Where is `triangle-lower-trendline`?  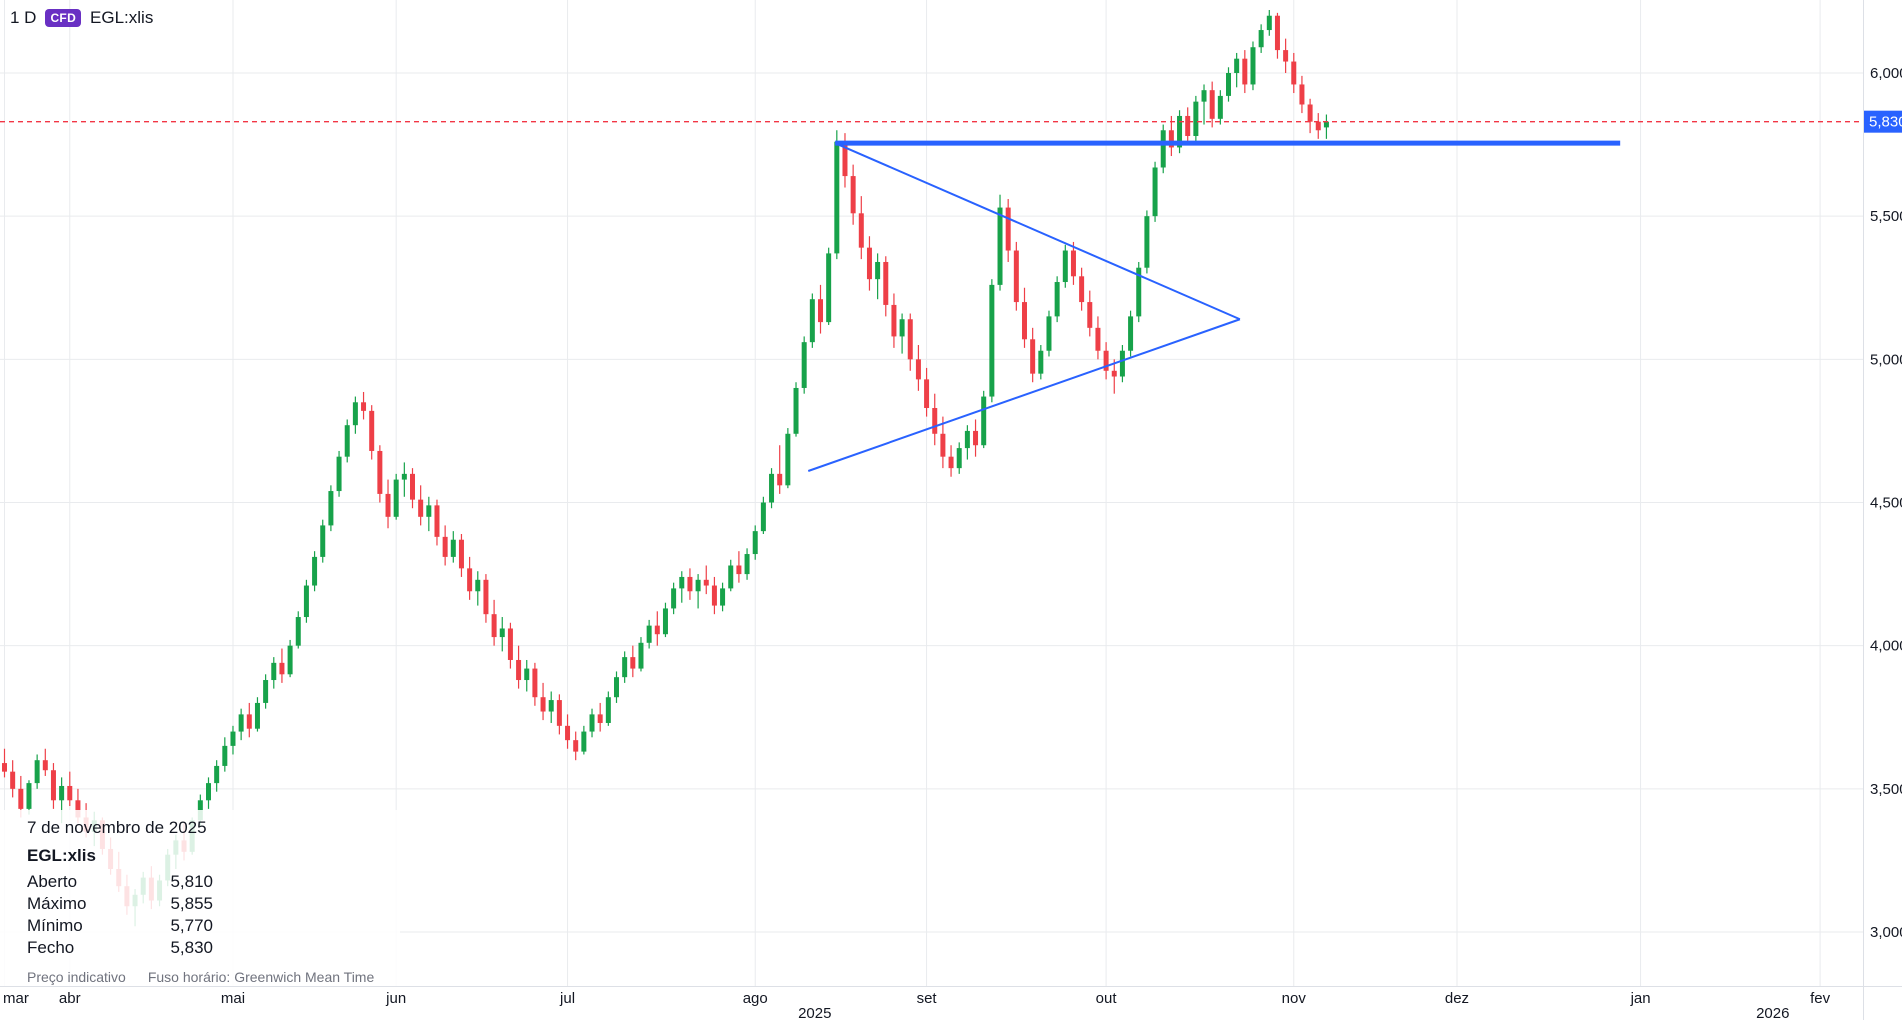 triangle-lower-trendline is located at coordinates (1024, 395).